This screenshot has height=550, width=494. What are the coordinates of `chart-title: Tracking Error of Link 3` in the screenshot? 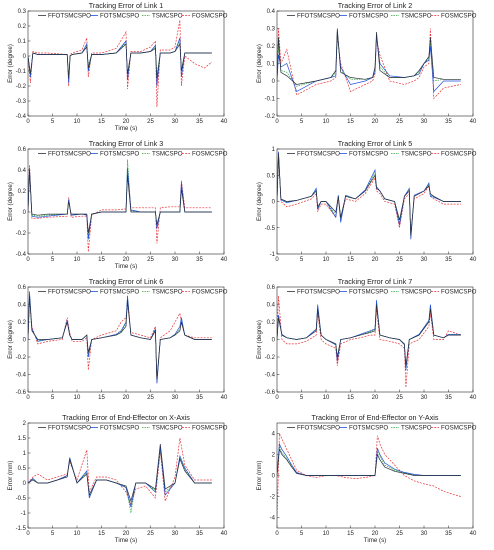 It's located at (126, 143).